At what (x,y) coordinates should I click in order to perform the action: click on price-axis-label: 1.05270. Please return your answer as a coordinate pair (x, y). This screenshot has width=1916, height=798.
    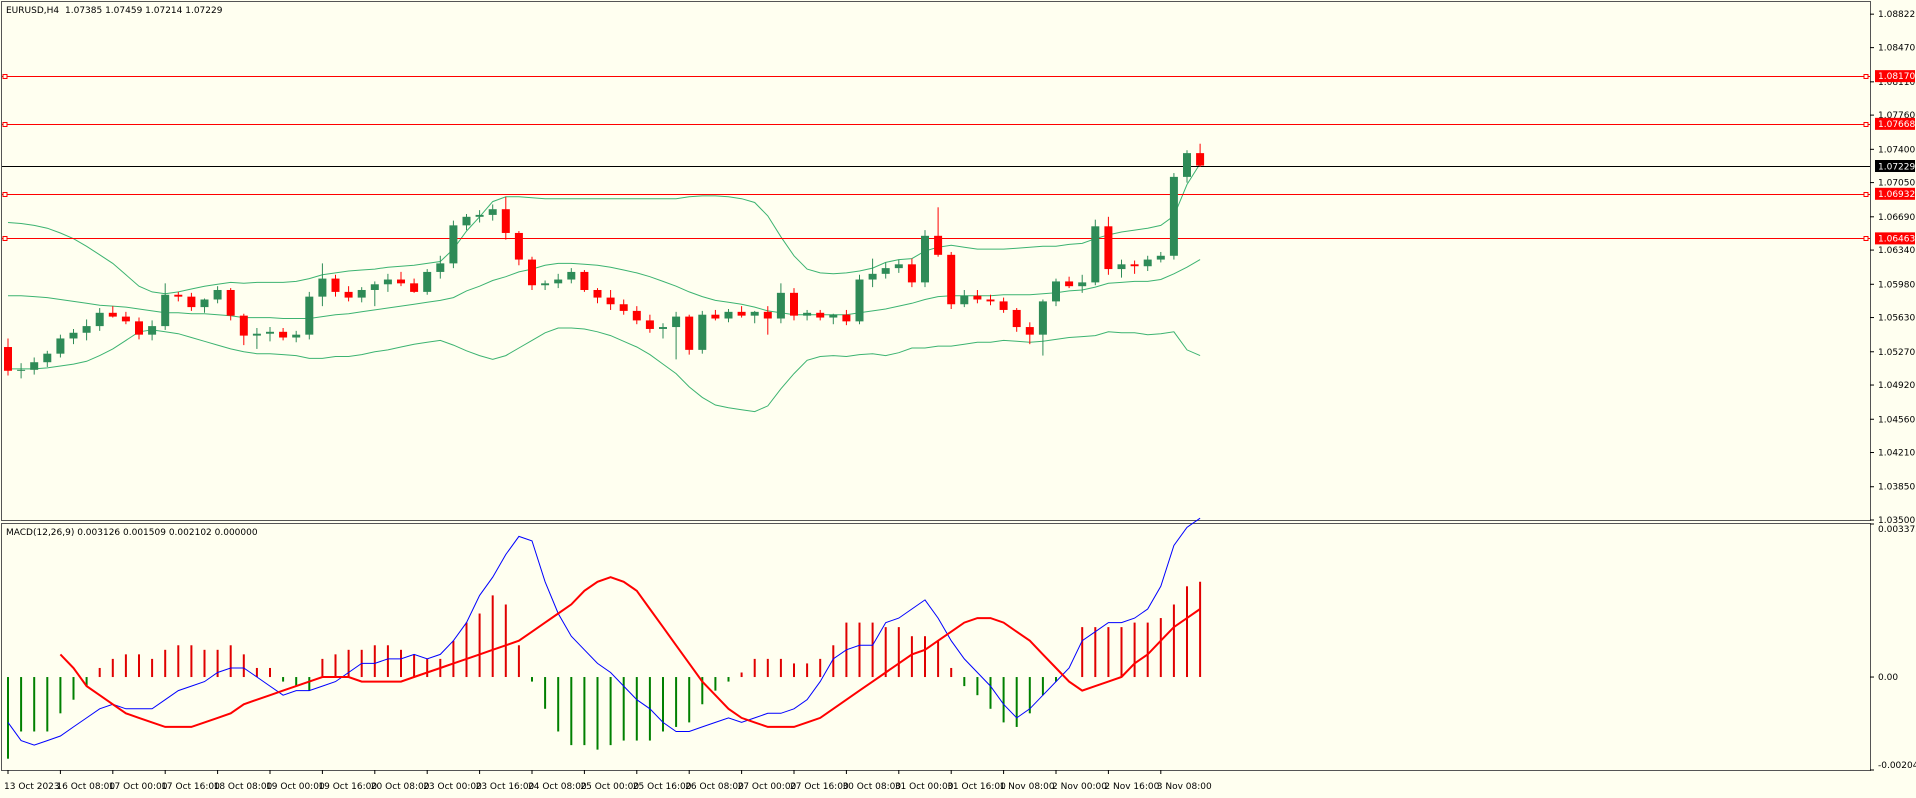
    Looking at the image, I should click on (1896, 353).